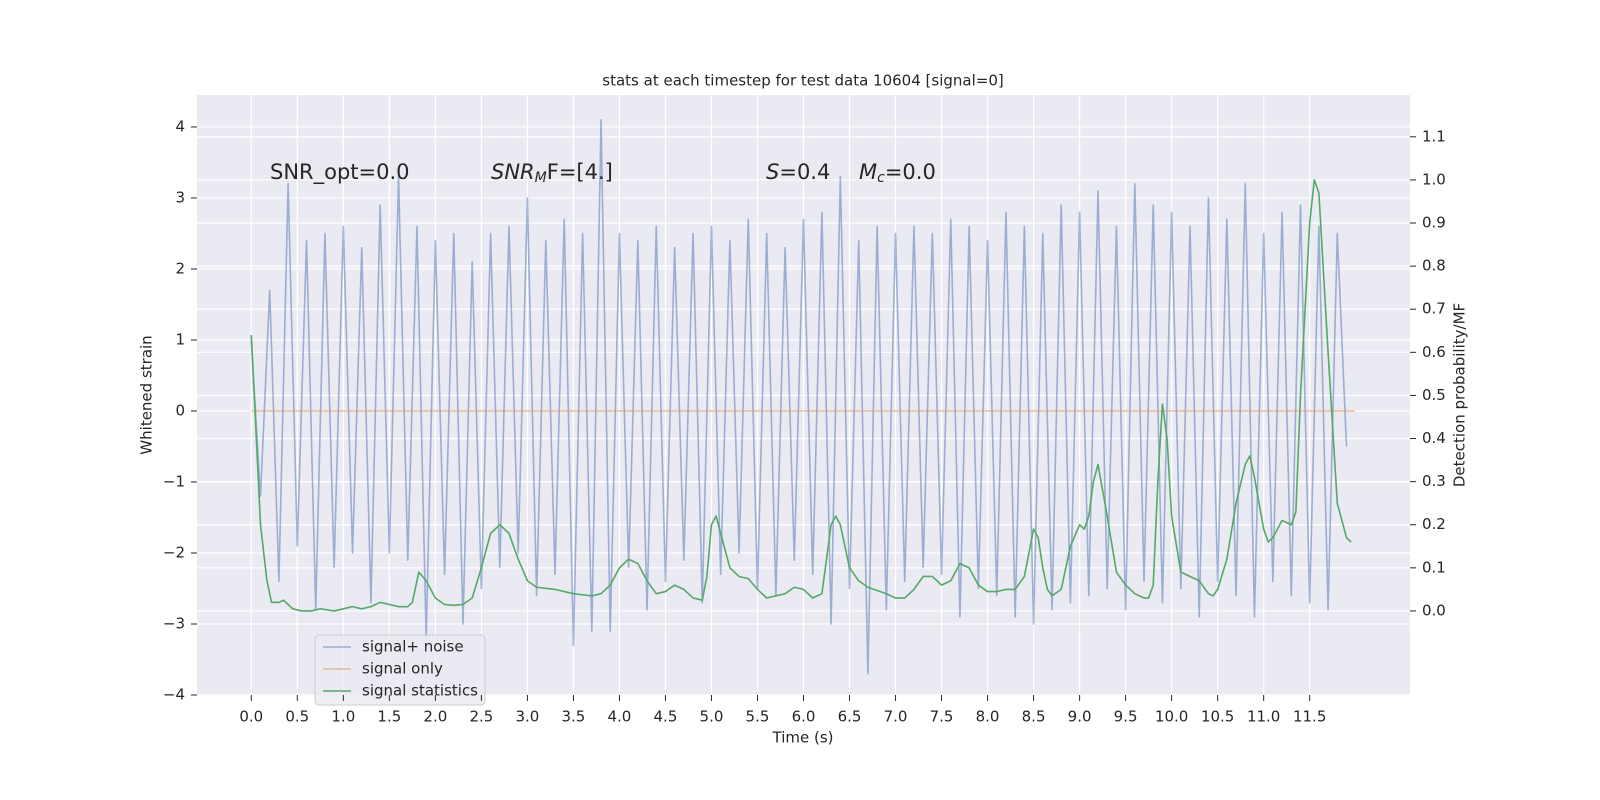  Describe the element at coordinates (343, 717) in the screenshot. I see `x-tick-label: 1.0` at that location.